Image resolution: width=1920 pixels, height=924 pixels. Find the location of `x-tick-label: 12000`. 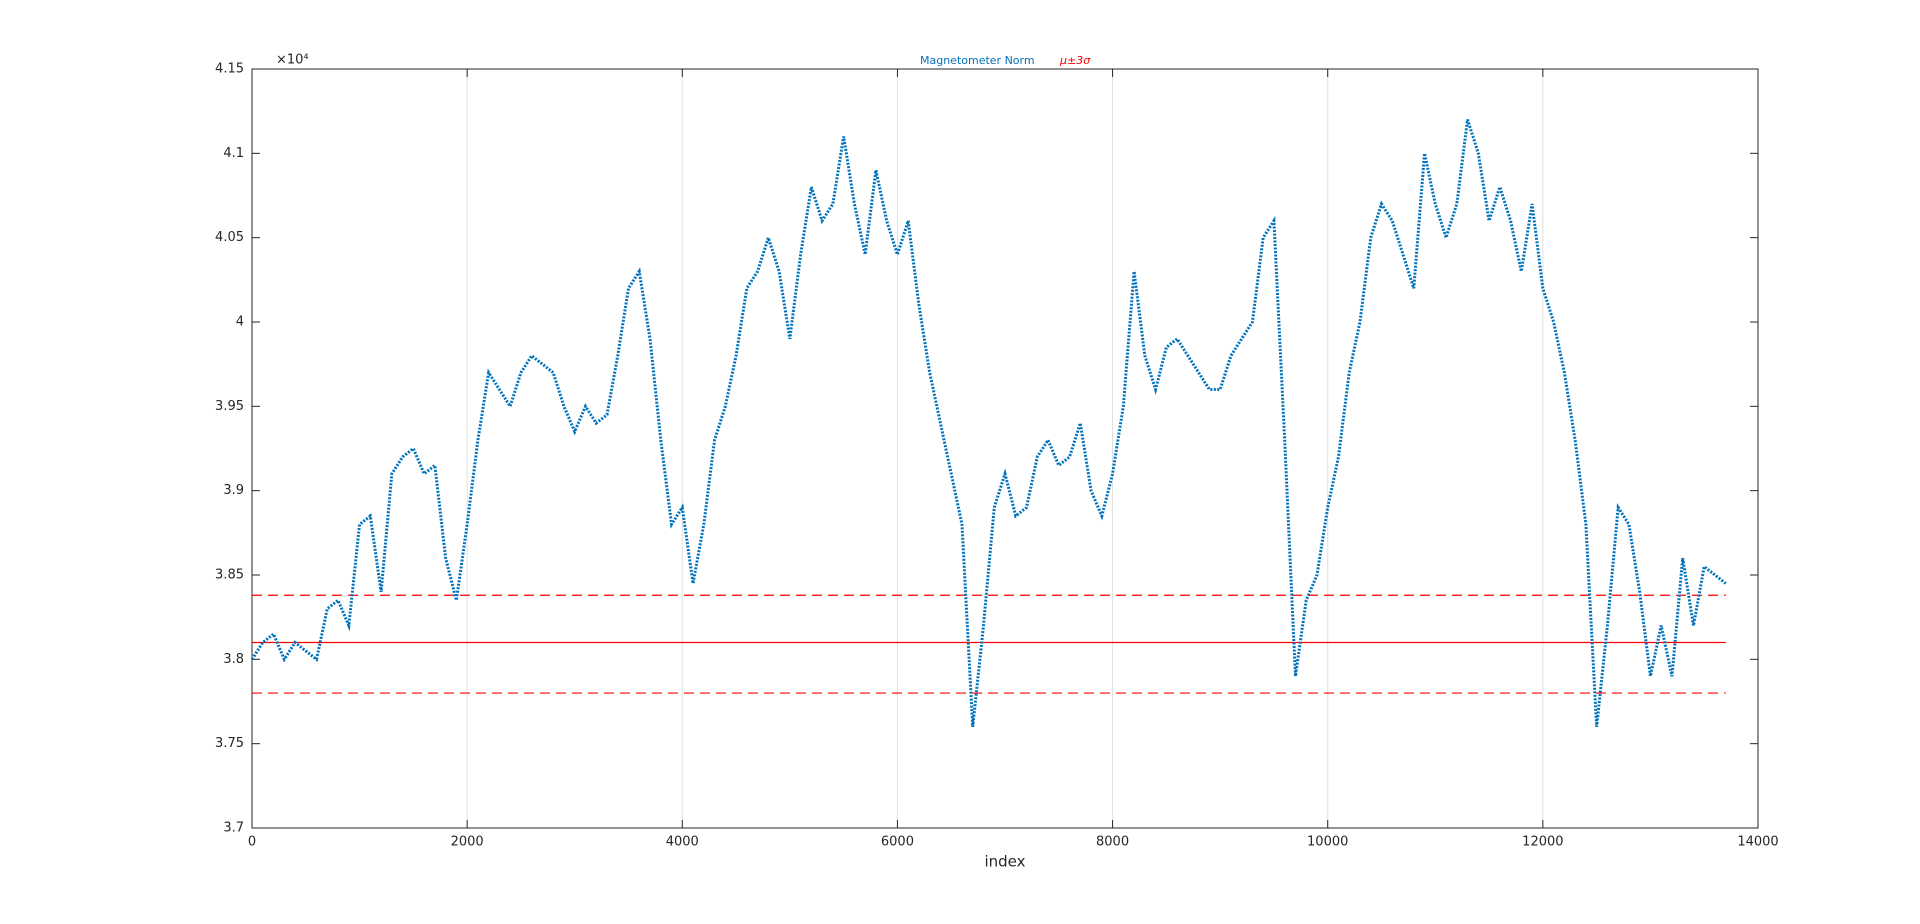

x-tick-label: 12000 is located at coordinates (1542, 842).